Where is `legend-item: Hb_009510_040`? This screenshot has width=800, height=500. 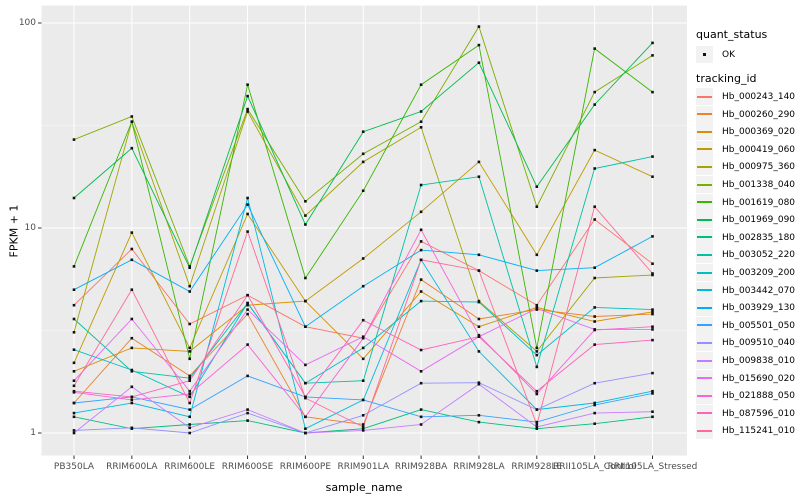 legend-item: Hb_009510_040 is located at coordinates (748, 343).